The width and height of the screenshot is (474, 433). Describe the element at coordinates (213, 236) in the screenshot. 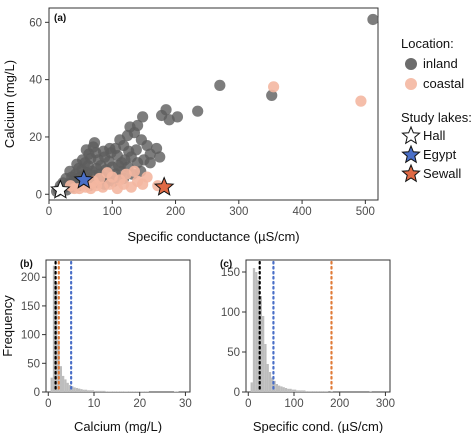

I see `x-axis-label: Specific conductance (µS/cm)` at that location.